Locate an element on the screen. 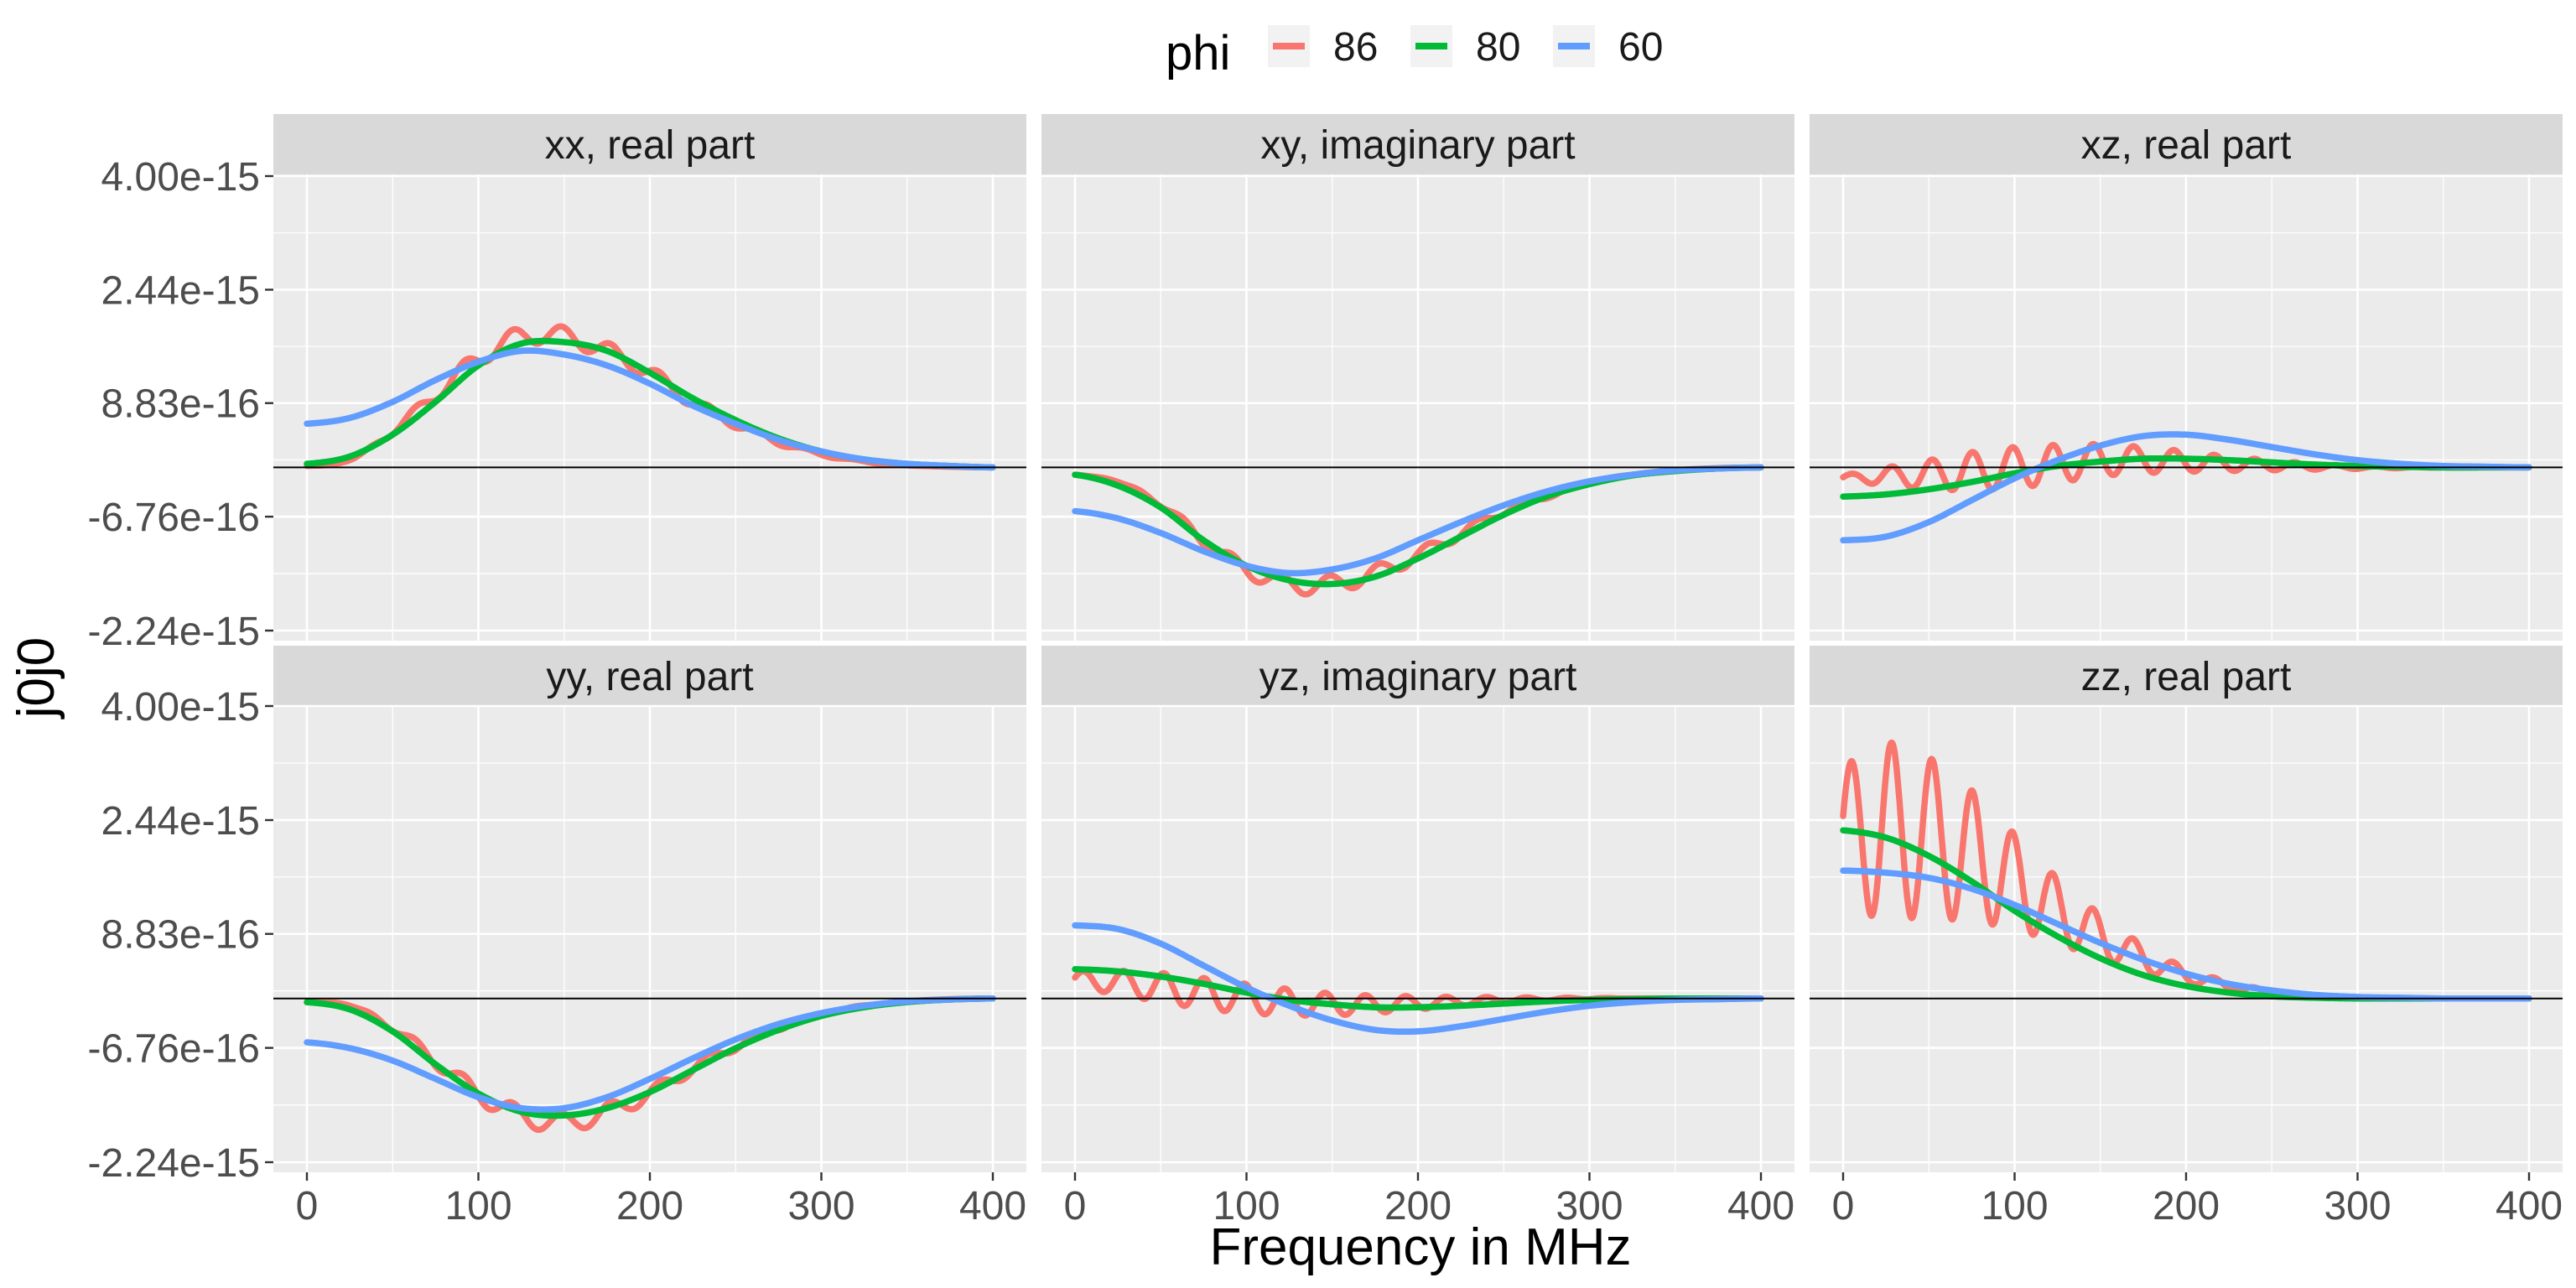  legend: phi 86 80 60 is located at coordinates (1414, 52).